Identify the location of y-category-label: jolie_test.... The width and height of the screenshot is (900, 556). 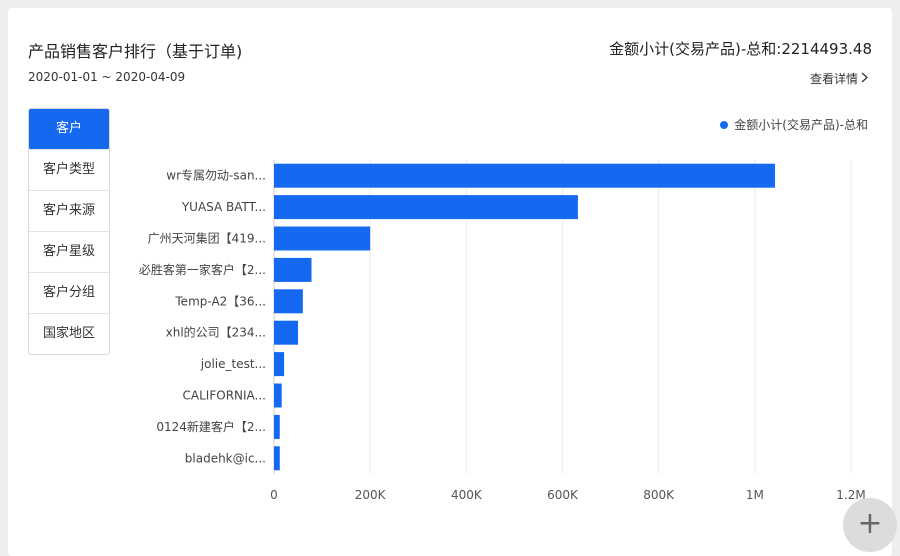
(233, 364).